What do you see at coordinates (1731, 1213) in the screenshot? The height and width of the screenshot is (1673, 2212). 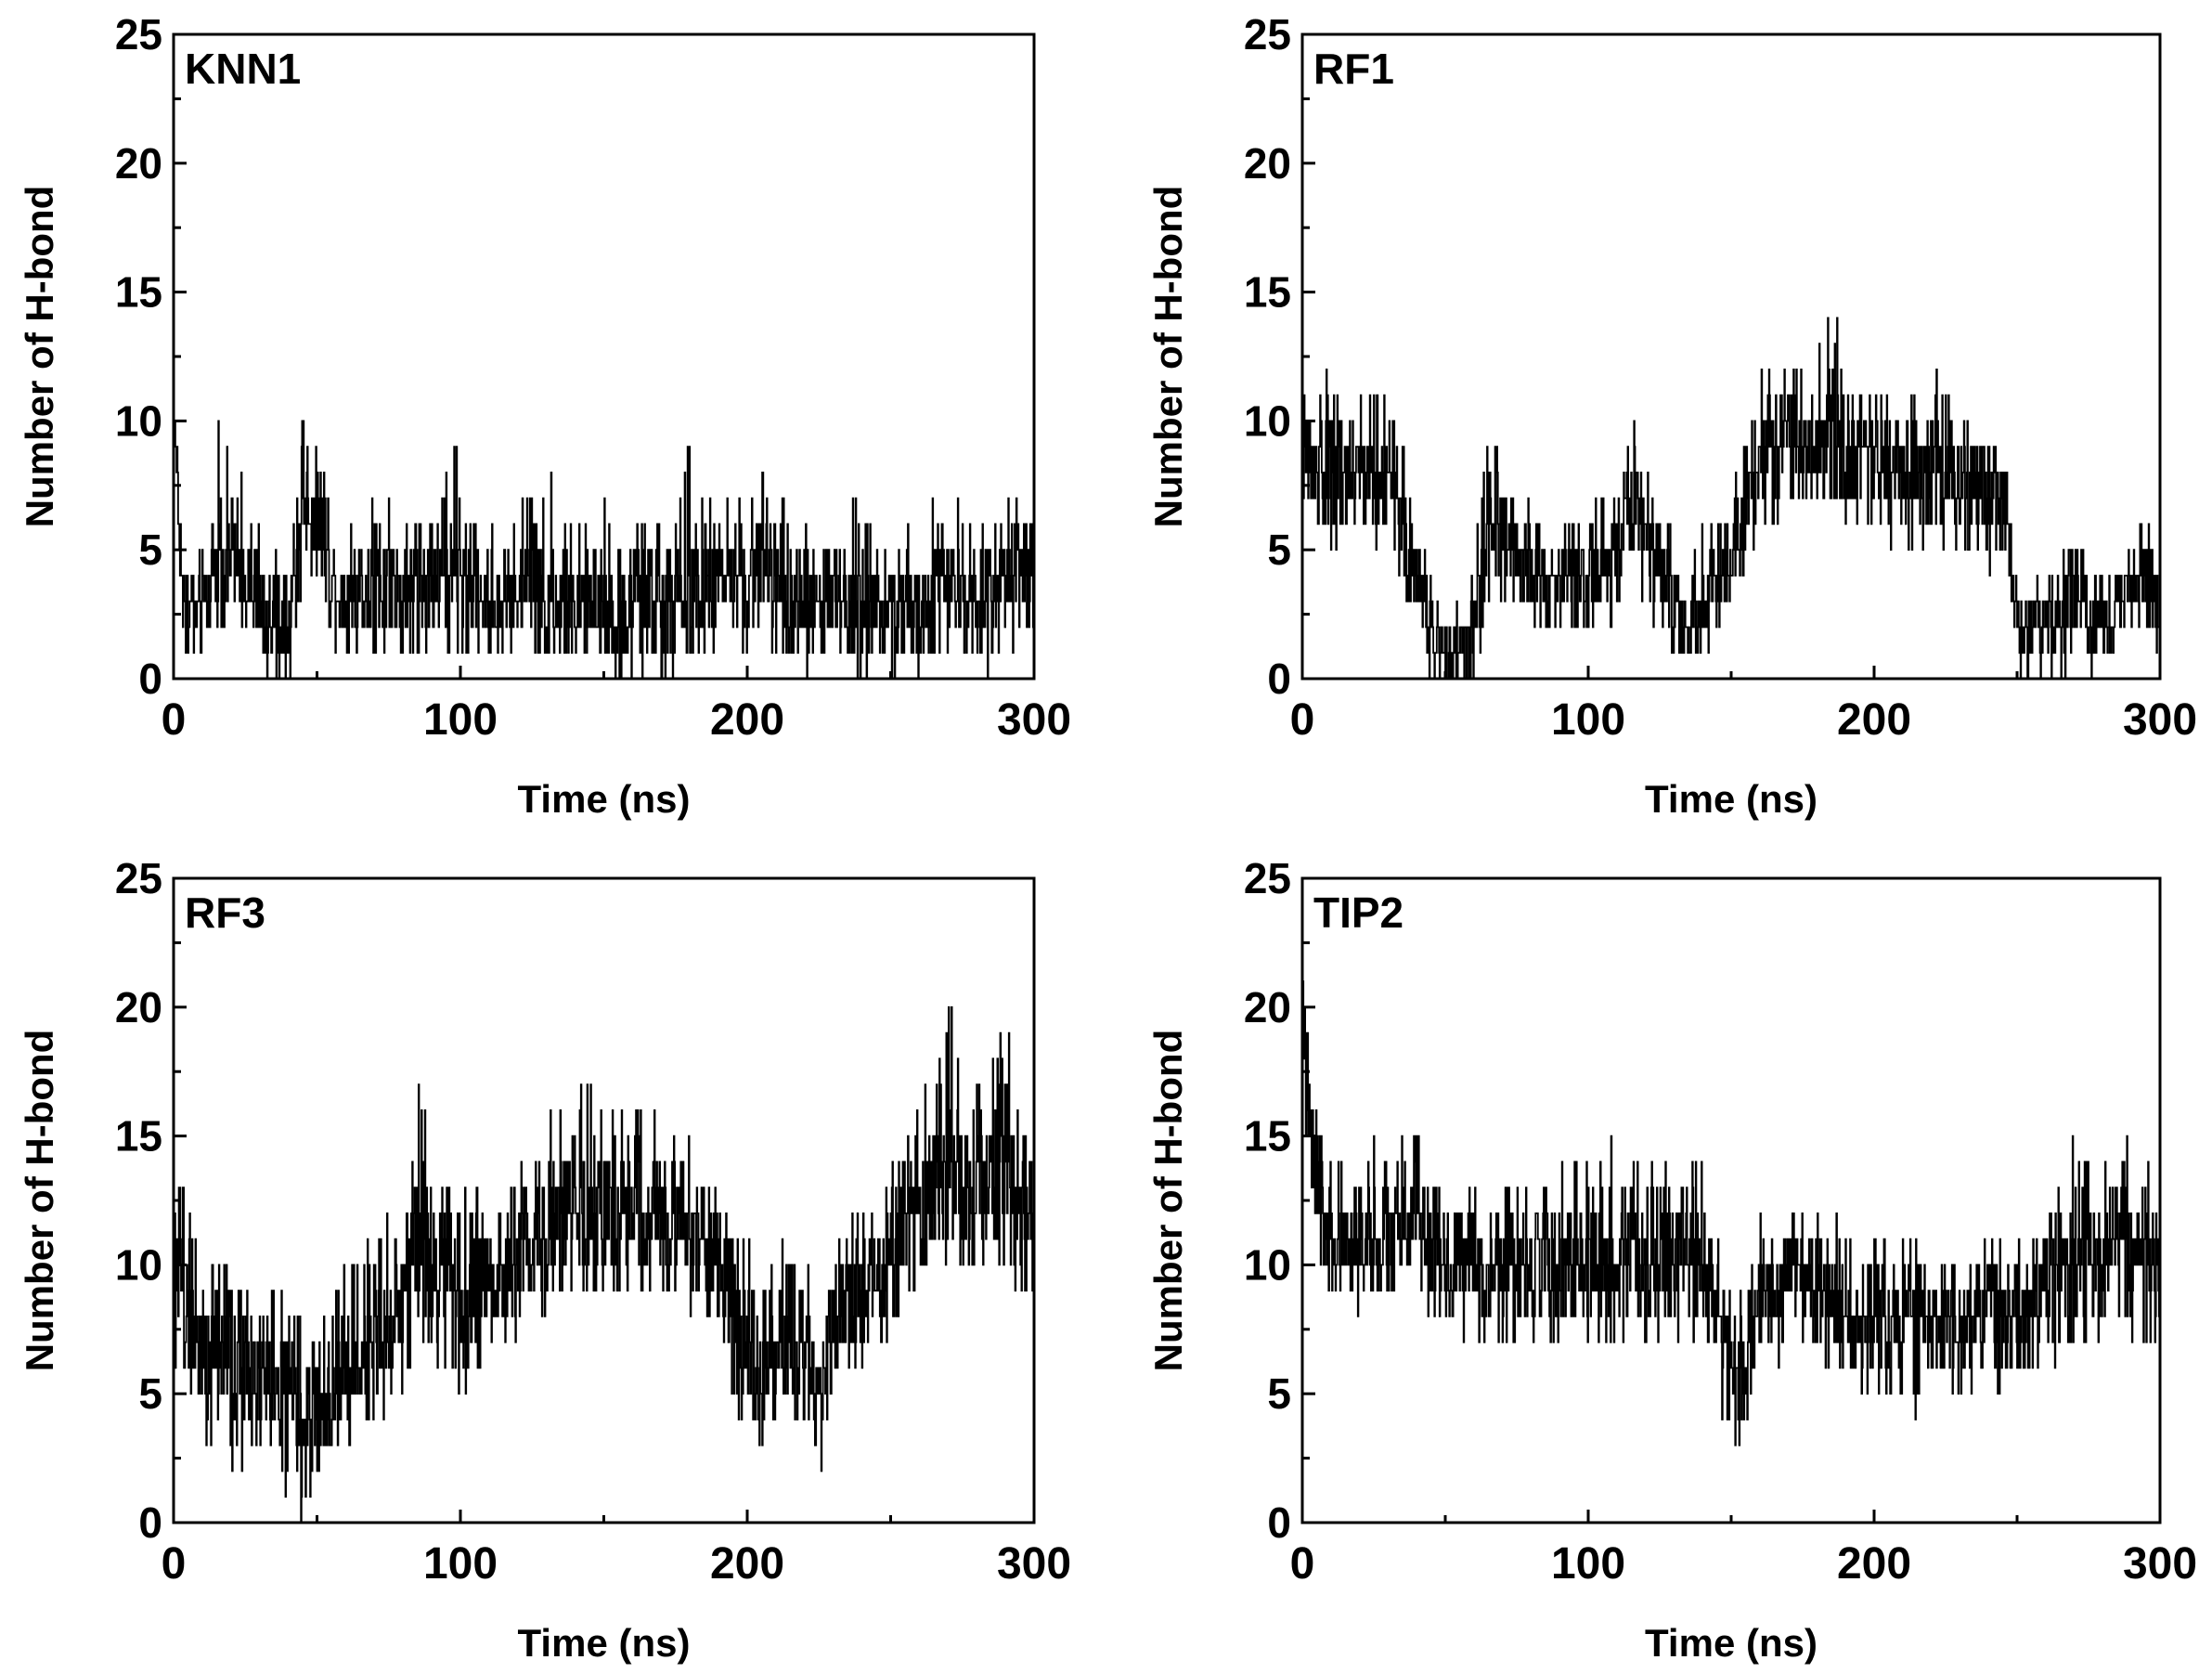 I see `series-line-tip2` at bounding box center [1731, 1213].